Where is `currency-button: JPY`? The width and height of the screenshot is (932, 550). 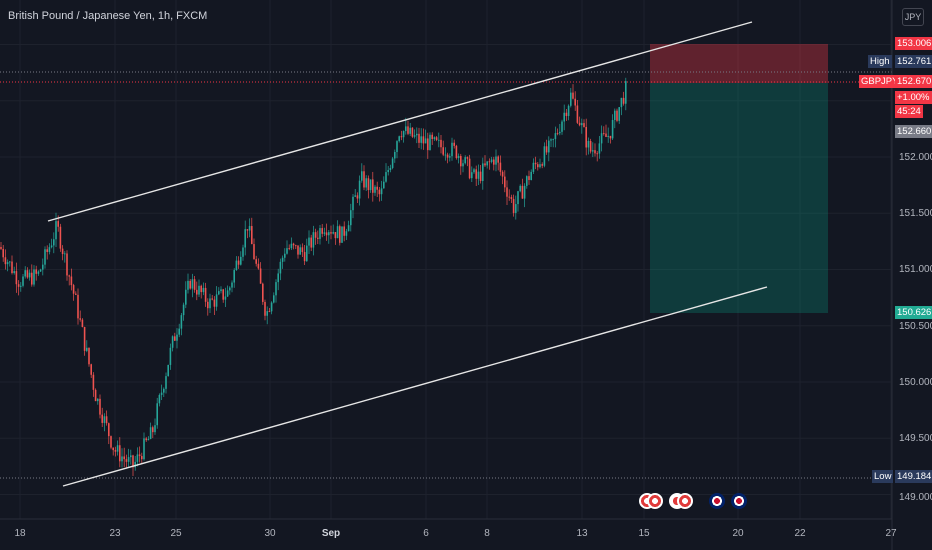 currency-button: JPY is located at coordinates (913, 17).